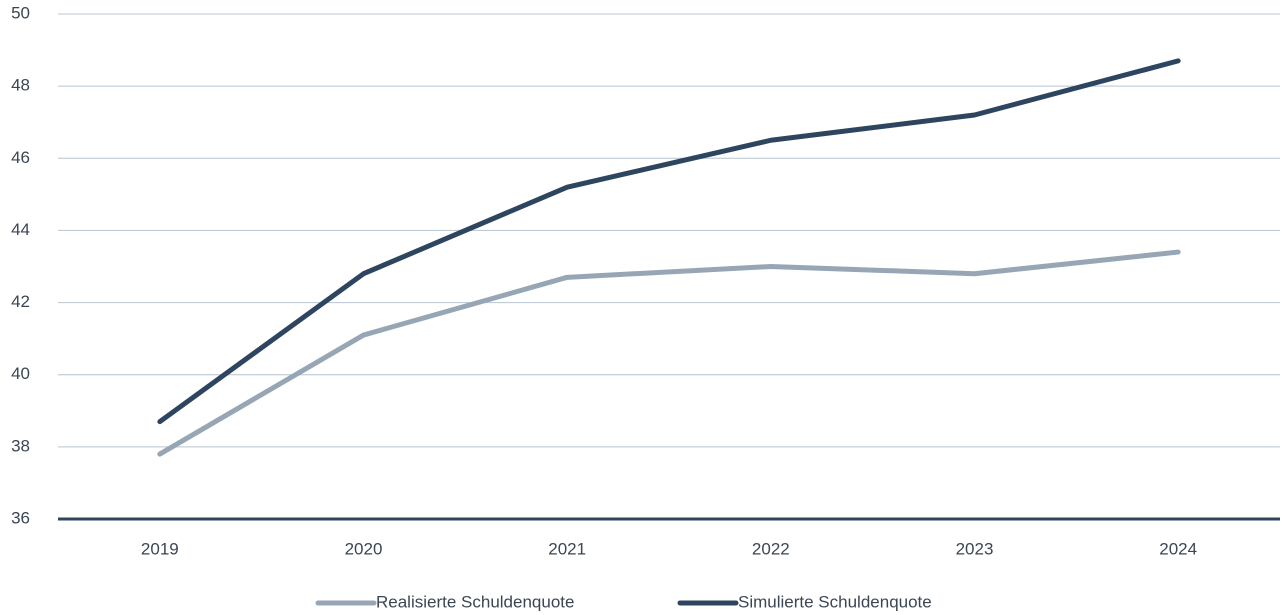  What do you see at coordinates (20, 12) in the screenshot?
I see `y-tick-label: 50` at bounding box center [20, 12].